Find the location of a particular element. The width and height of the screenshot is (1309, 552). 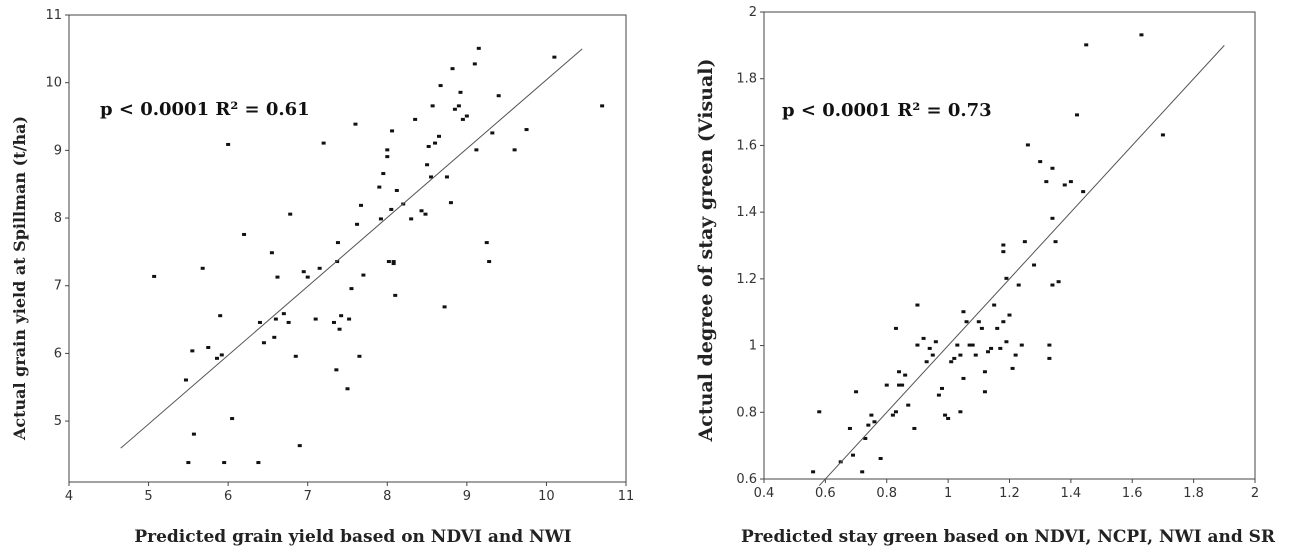

x-tick-label: 1 is located at coordinates (948, 493).